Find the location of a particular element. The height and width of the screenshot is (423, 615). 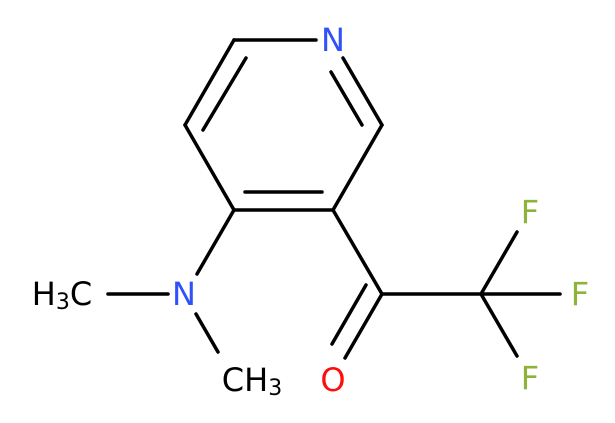

atom-label: CH3 is located at coordinates (252, 381).